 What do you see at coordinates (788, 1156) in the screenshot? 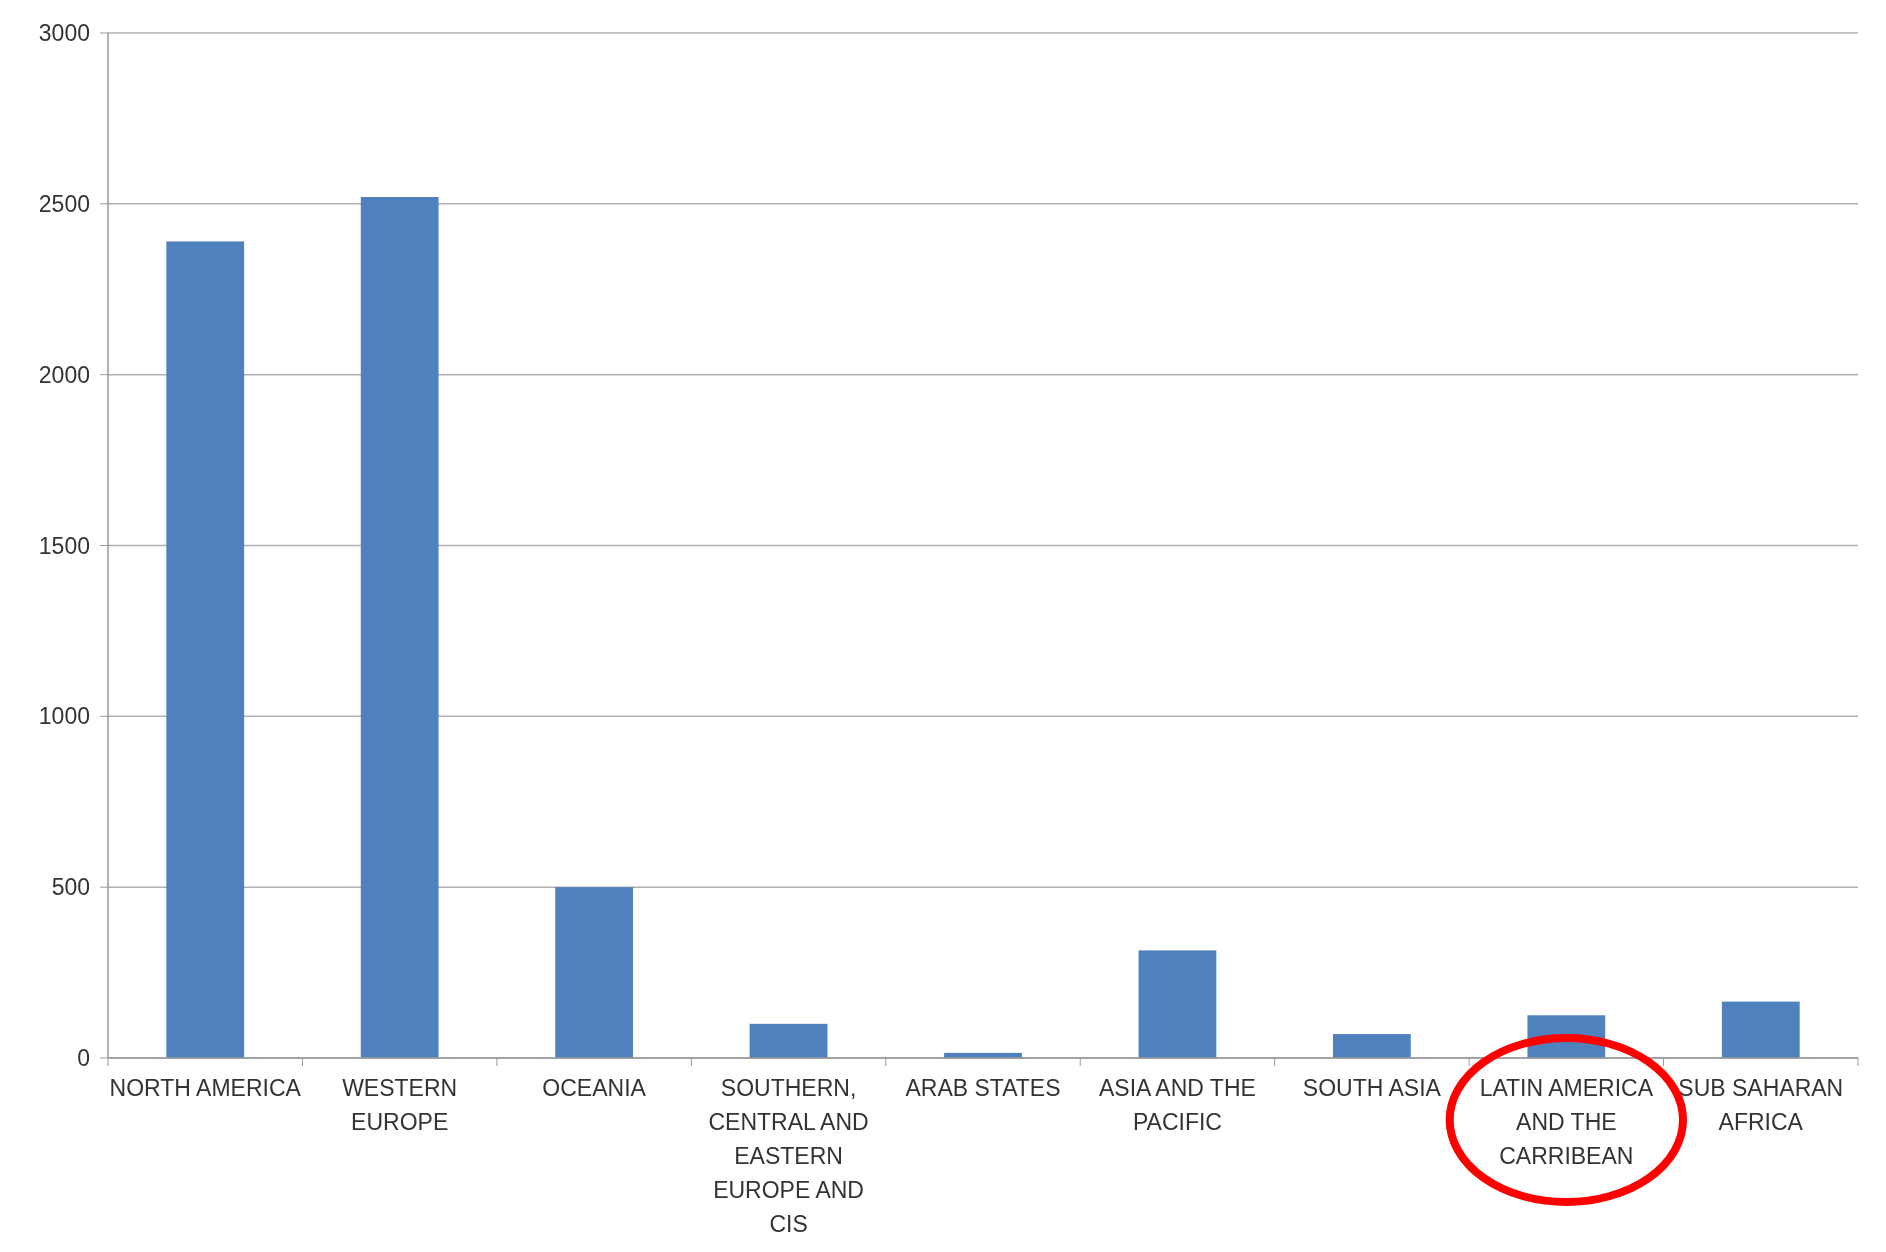
I see `x-tick-label: SOUTHERN, CENTRAL AND EASTERN EUROPE AND CIS` at bounding box center [788, 1156].